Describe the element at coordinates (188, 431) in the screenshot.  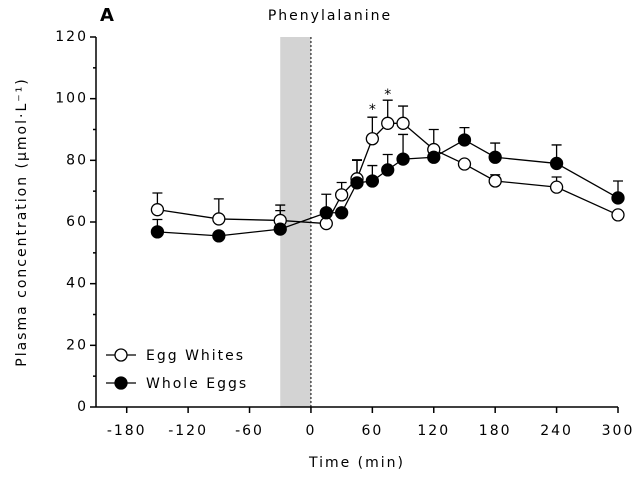
I see `x-tick-label: -120` at that location.